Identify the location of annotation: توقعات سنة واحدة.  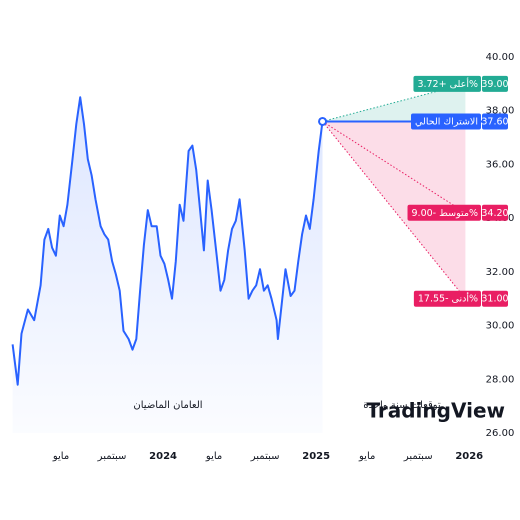
(402, 405).